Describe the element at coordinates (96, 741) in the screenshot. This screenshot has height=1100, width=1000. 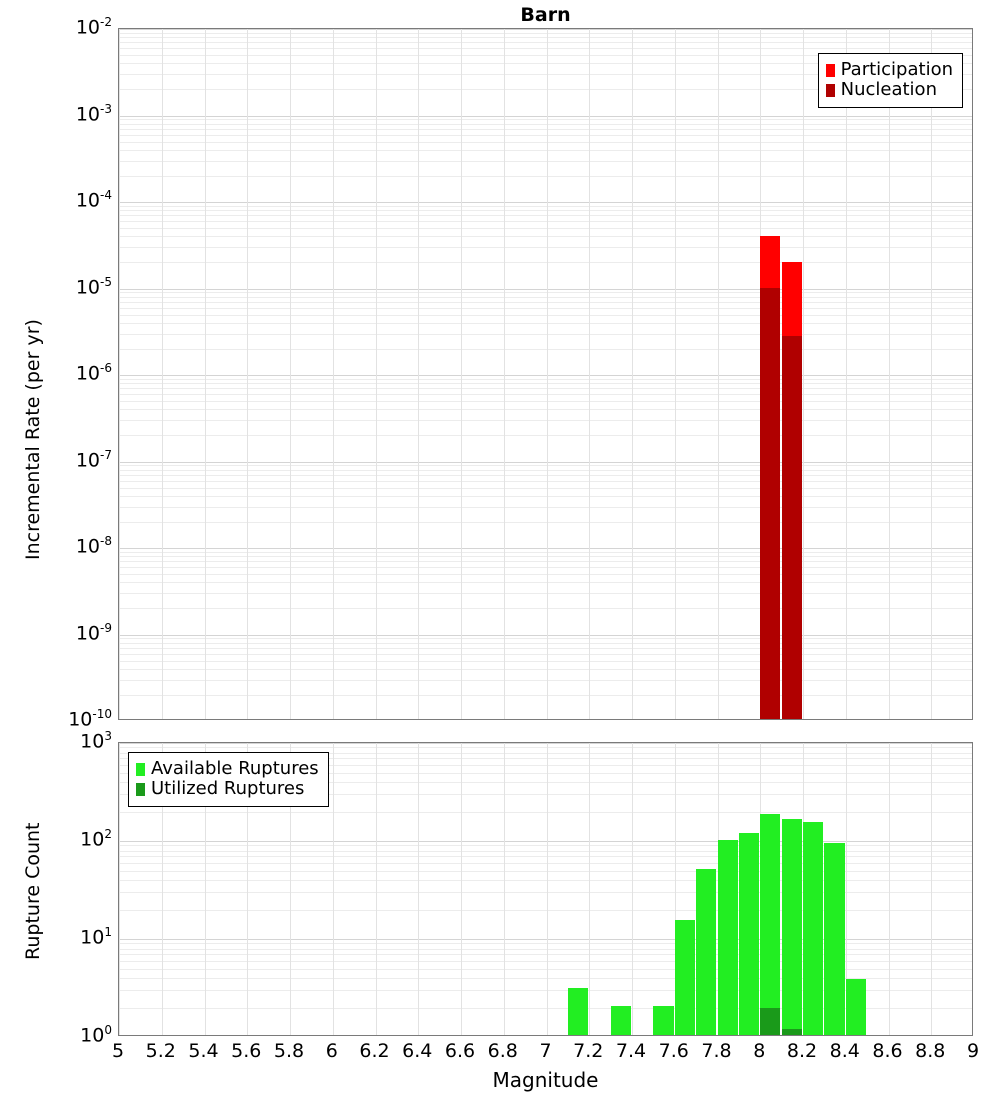
I see `ytick-label: 10³` at that location.